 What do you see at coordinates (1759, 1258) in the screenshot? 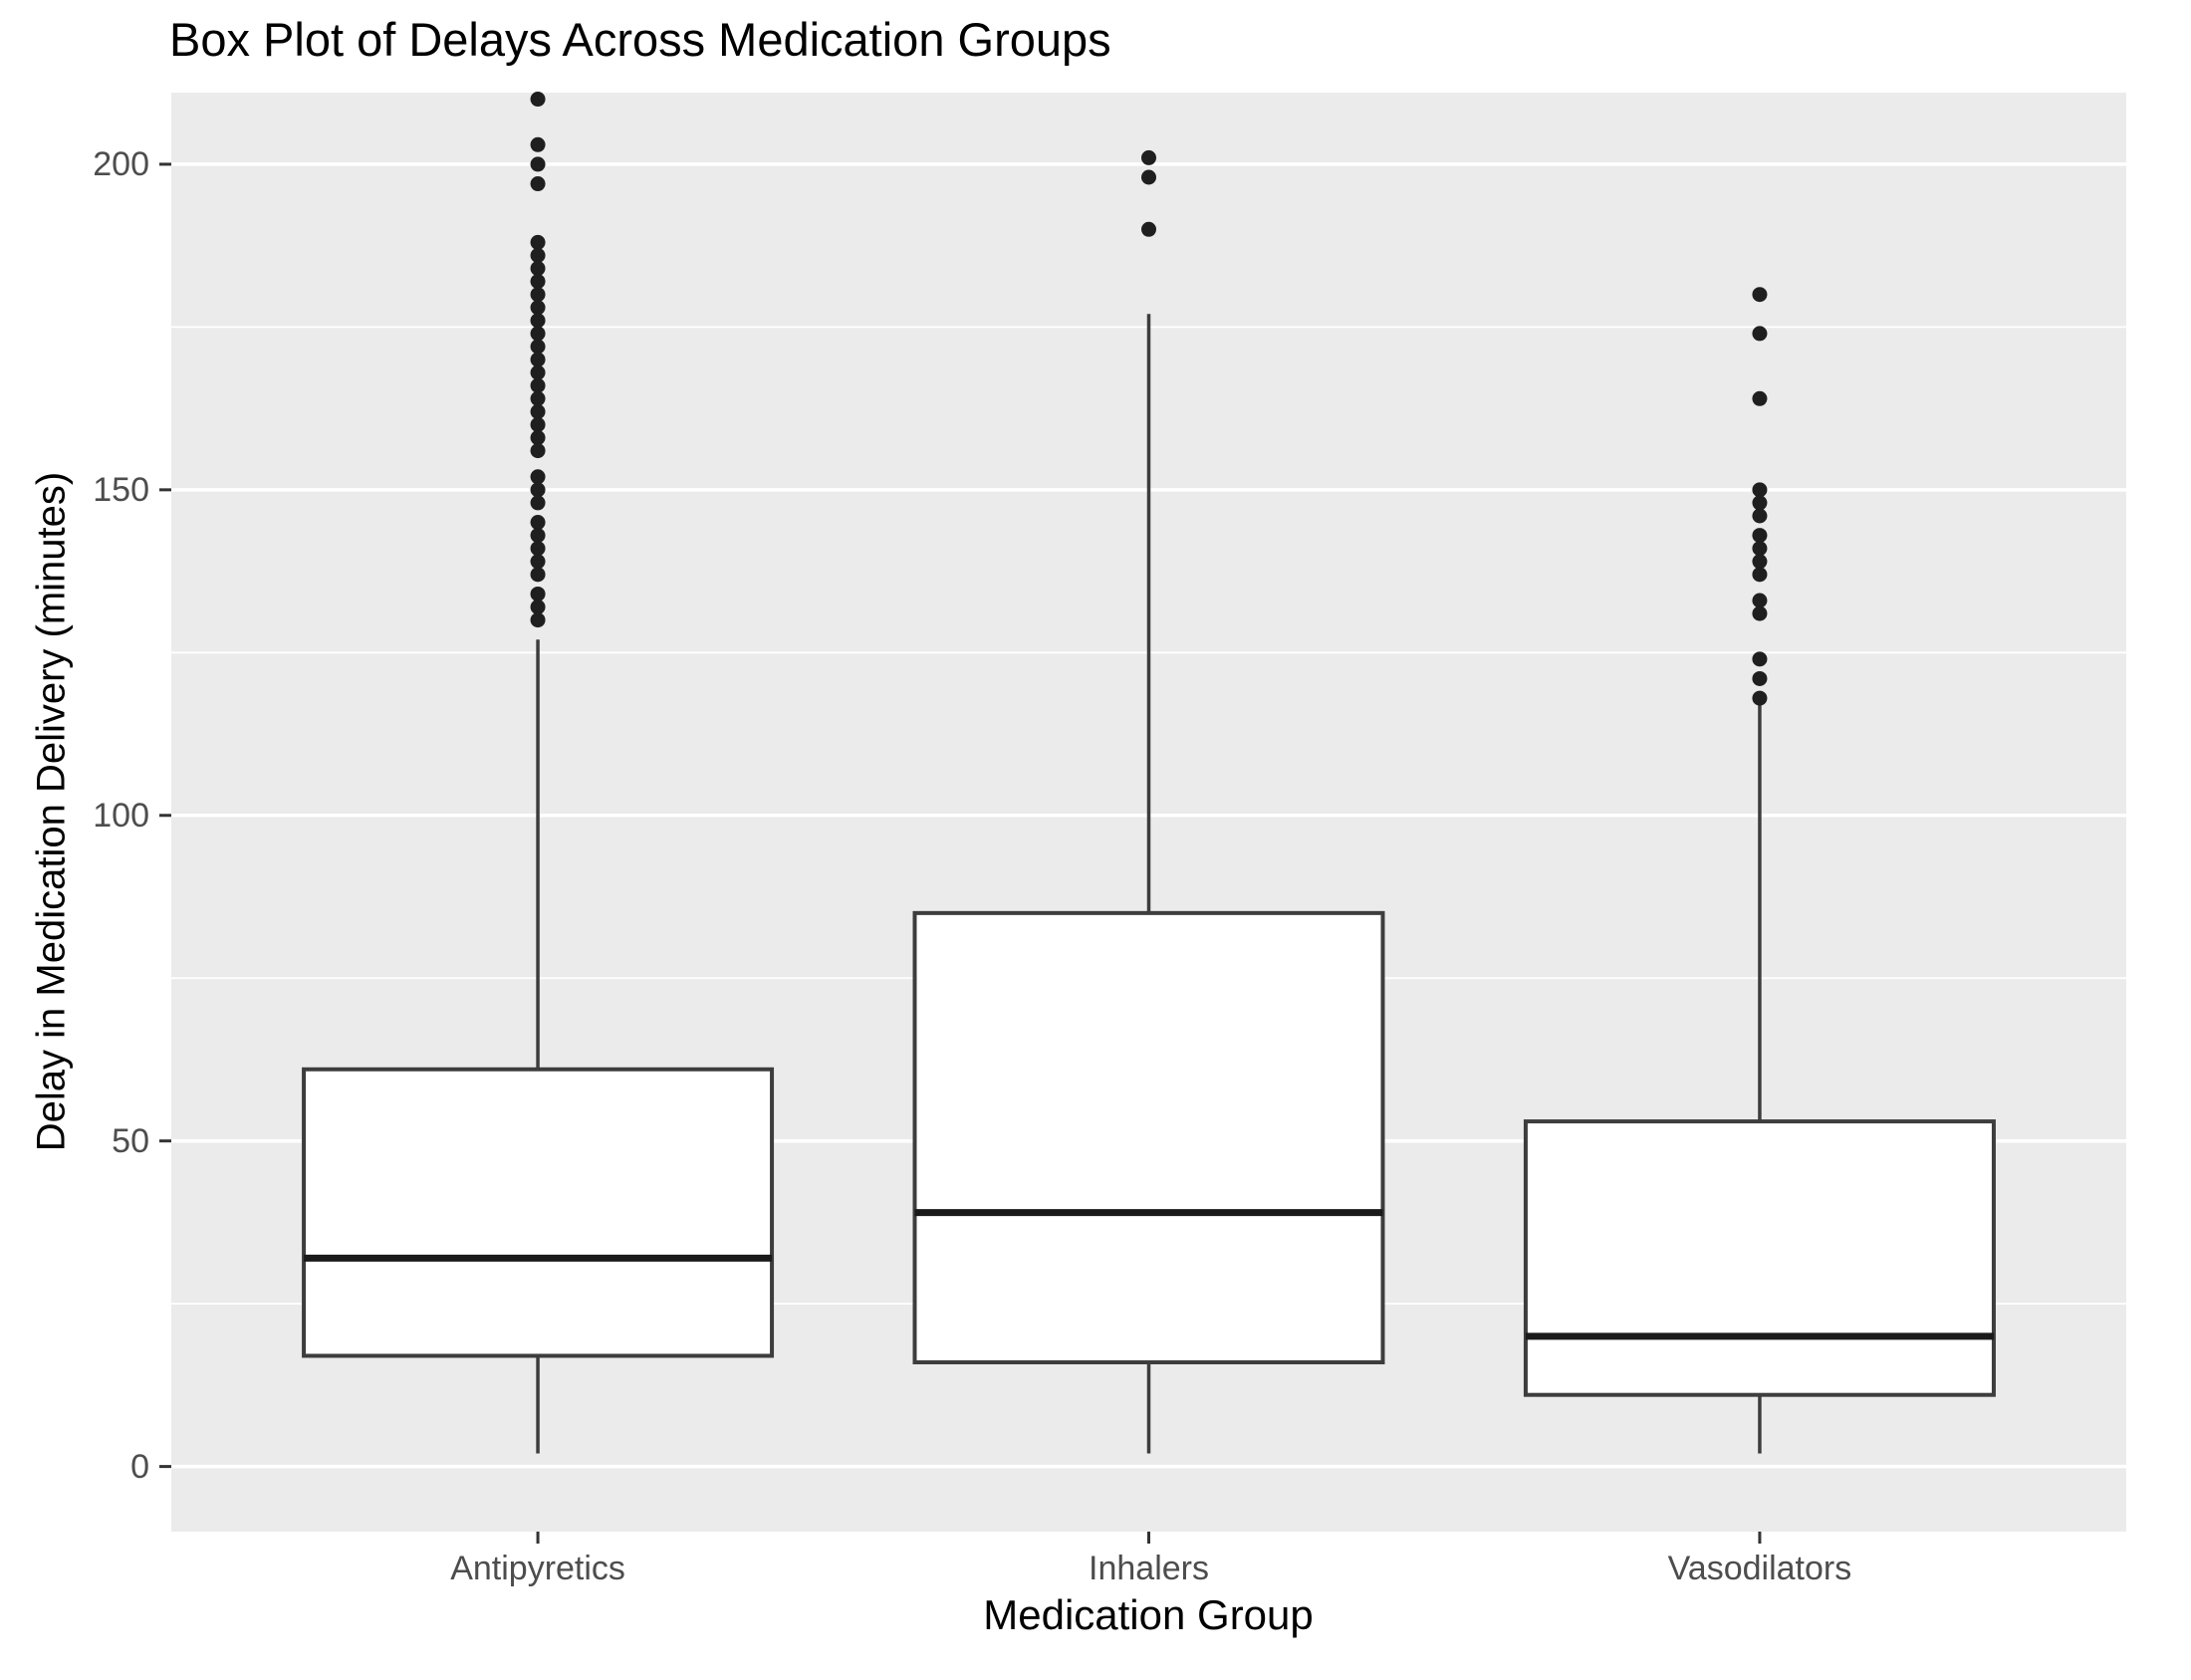
I see `box-vasodilators` at bounding box center [1759, 1258].